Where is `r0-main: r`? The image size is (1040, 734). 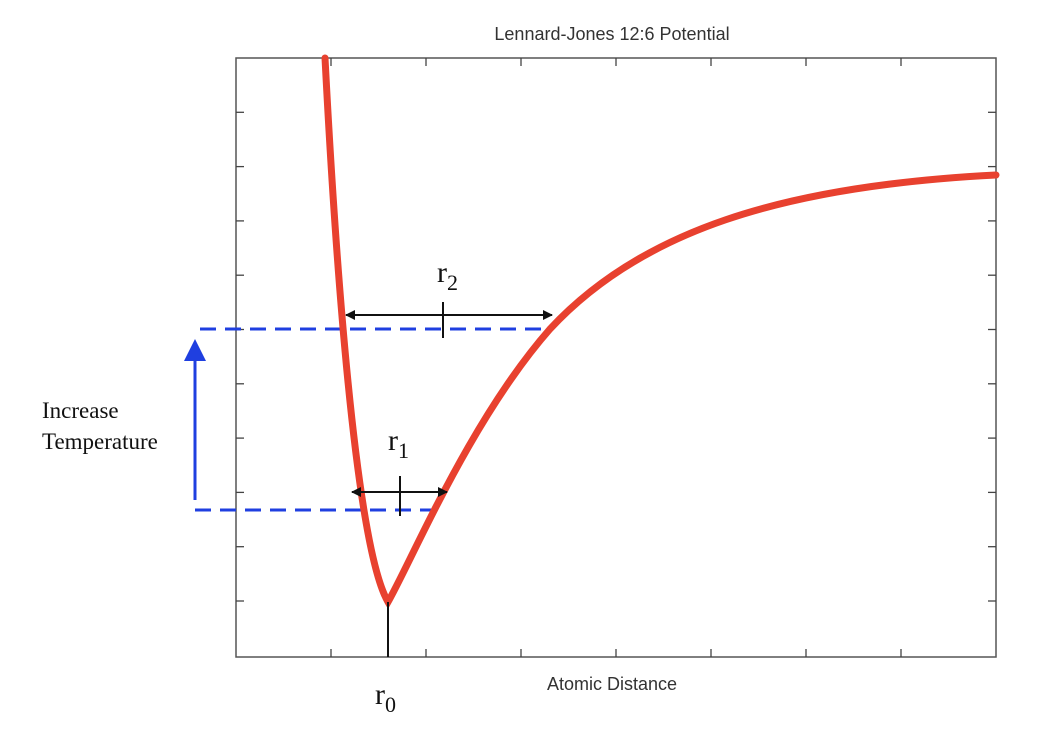
r0-main: r is located at coordinates (380, 694).